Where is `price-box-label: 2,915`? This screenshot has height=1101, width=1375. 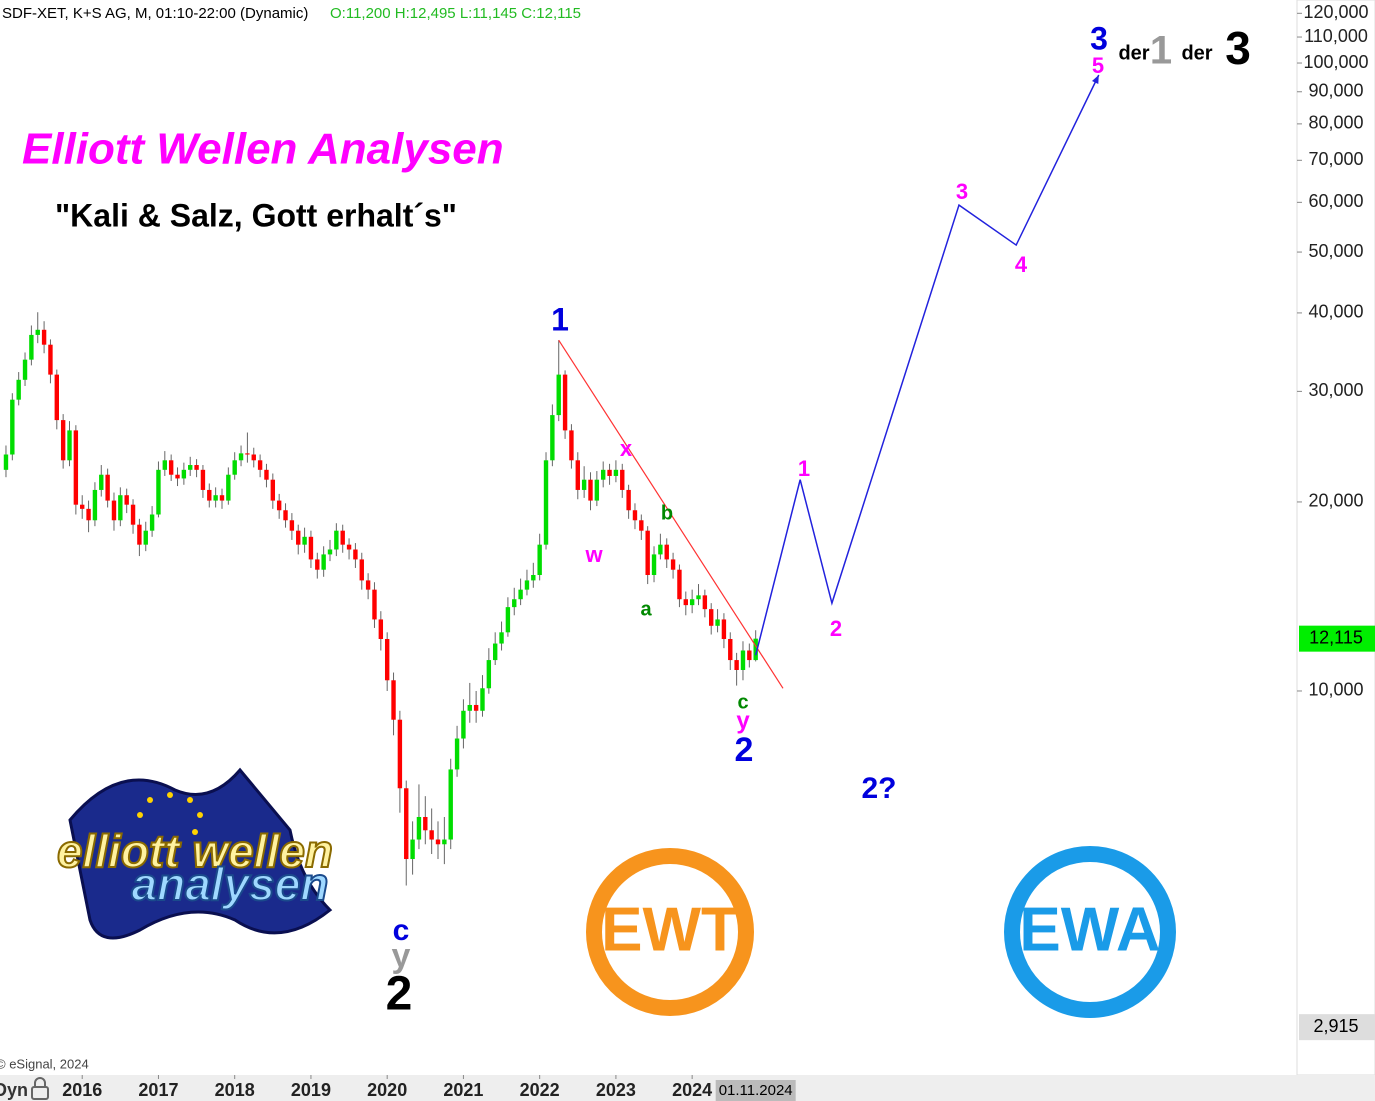 price-box-label: 2,915 is located at coordinates (1335, 1026).